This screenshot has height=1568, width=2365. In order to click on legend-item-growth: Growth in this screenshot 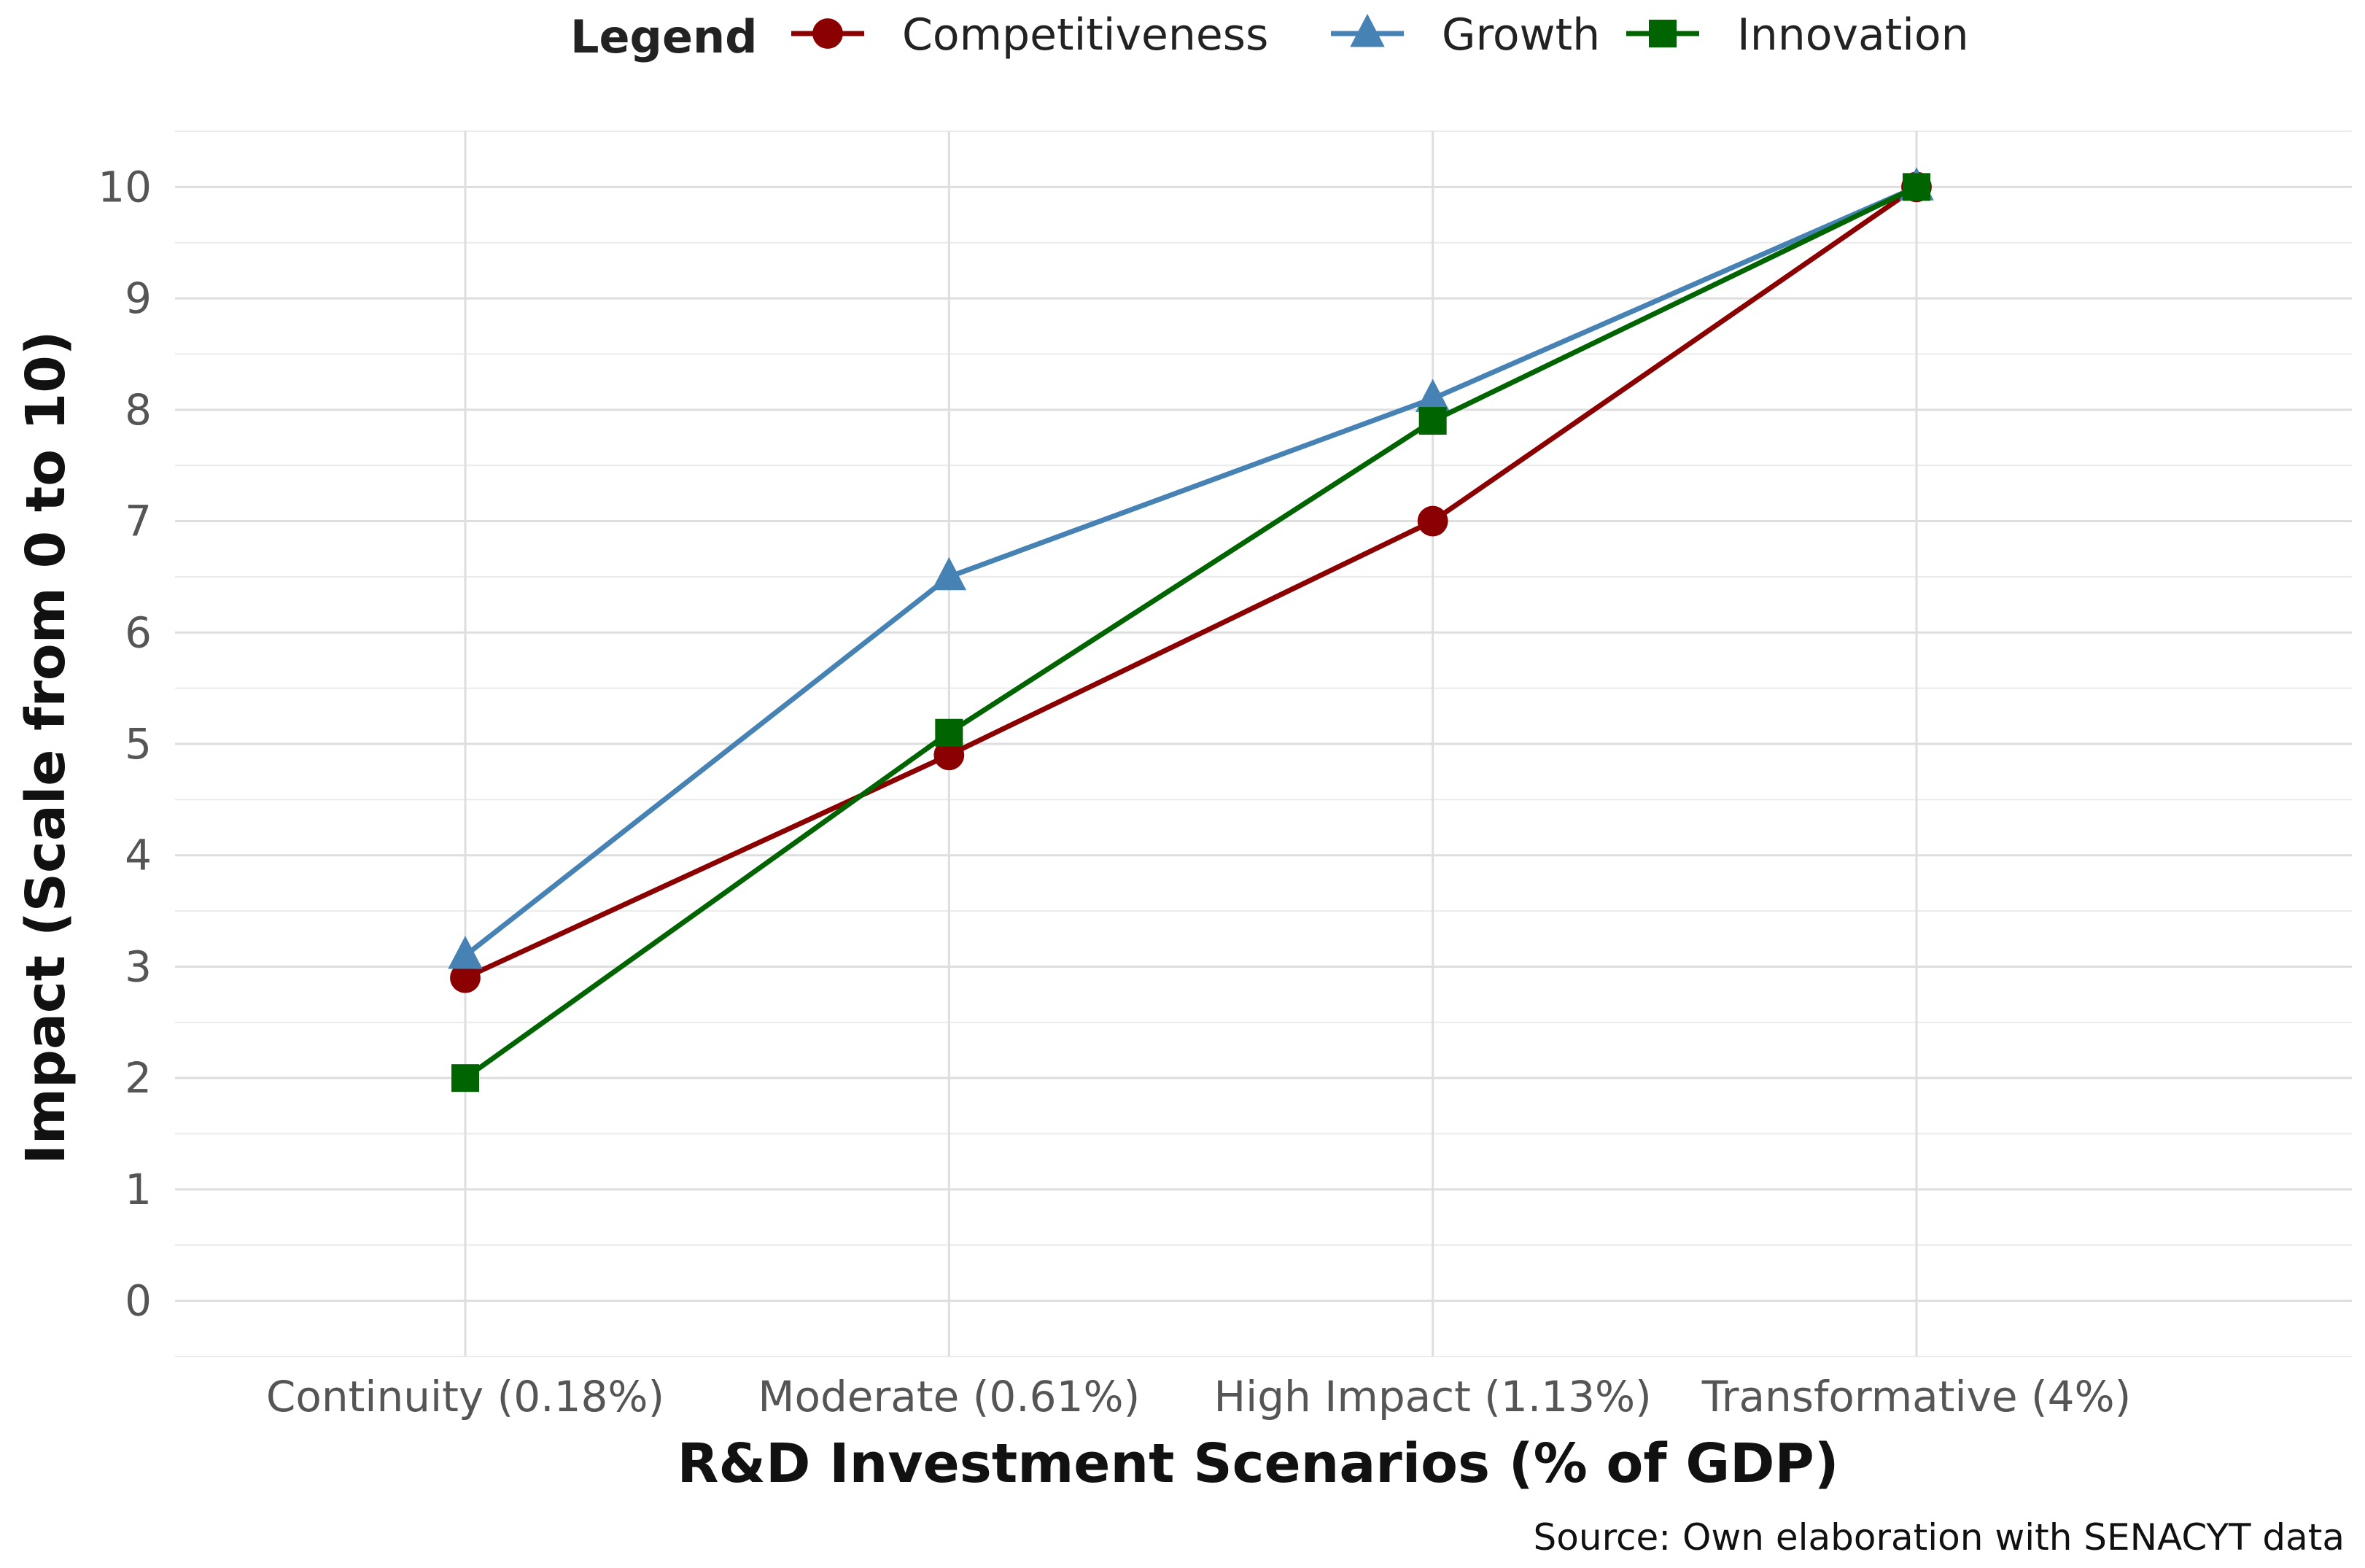, I will do `click(1465, 35)`.